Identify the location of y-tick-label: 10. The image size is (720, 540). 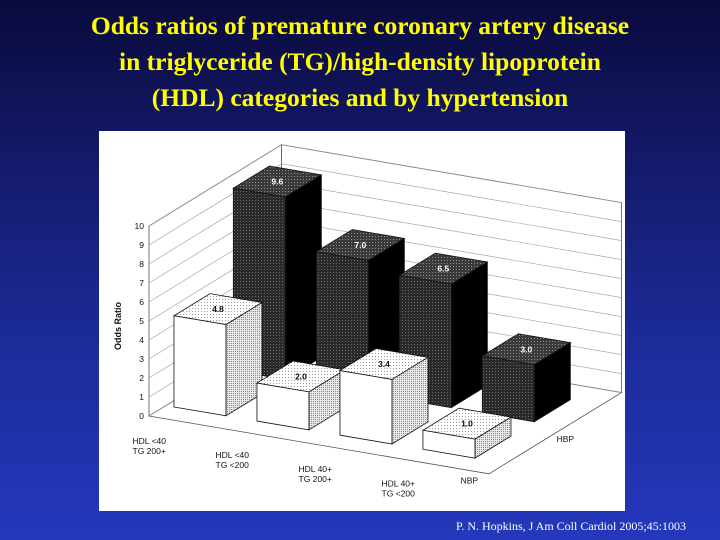
(140, 226).